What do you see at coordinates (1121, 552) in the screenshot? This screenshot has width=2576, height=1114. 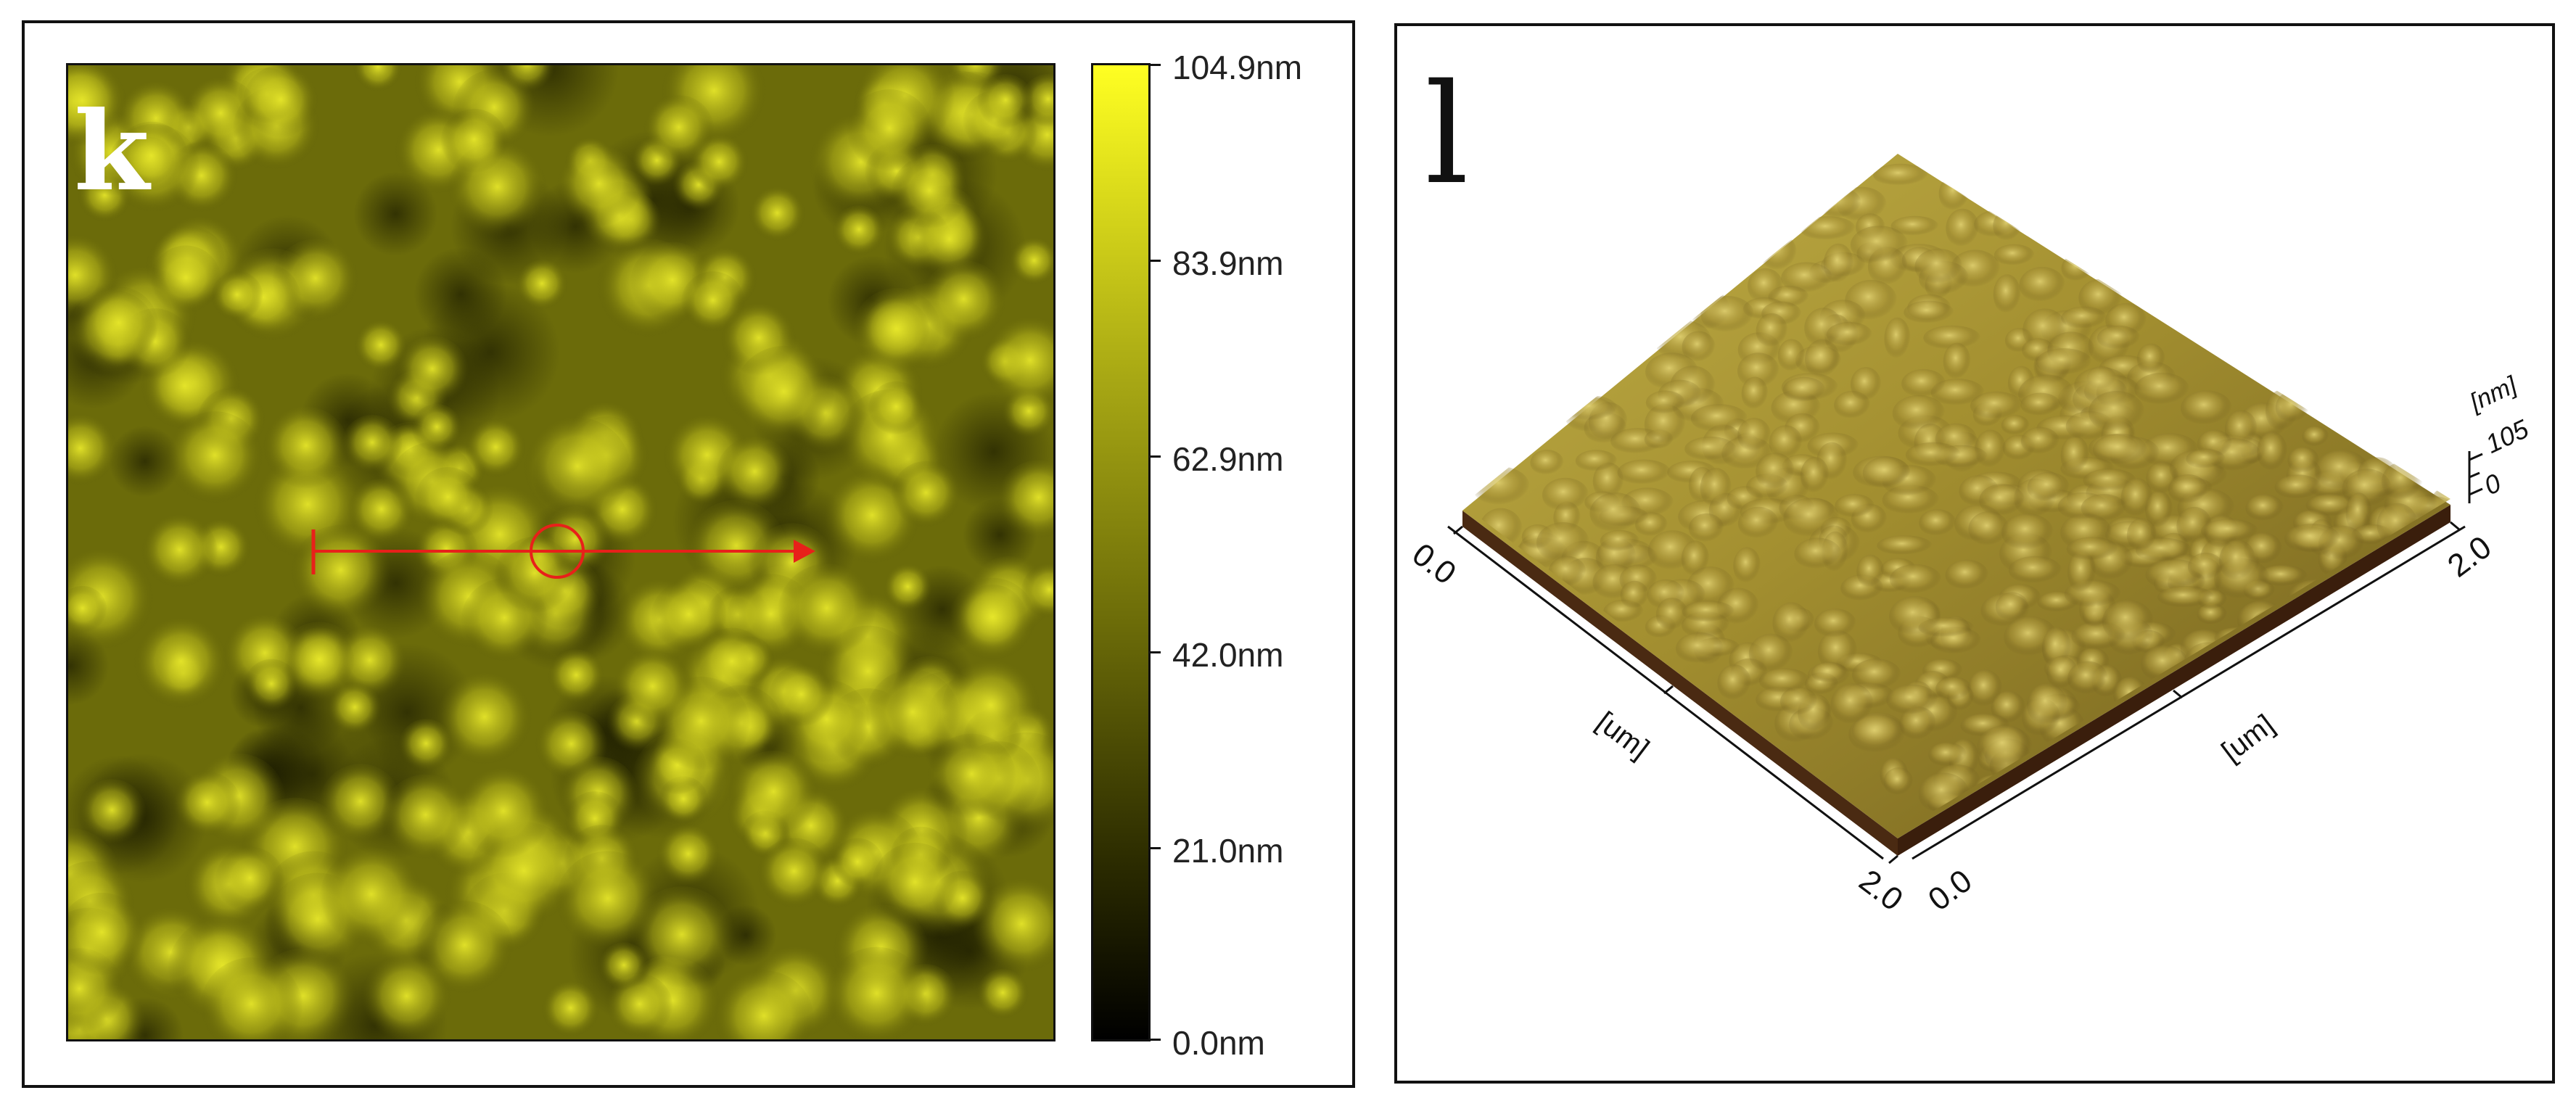 I see `height-colorbar` at bounding box center [1121, 552].